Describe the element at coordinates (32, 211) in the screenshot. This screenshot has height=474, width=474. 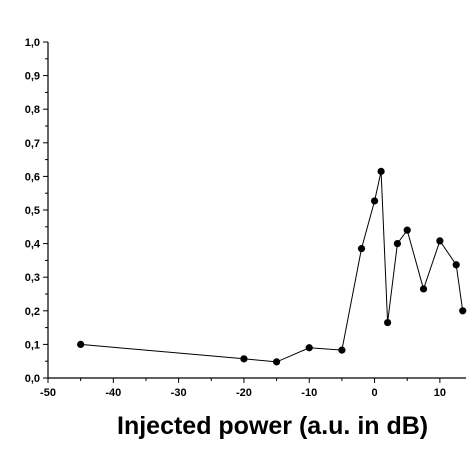
I see `y-tick-label: 0,5` at that location.